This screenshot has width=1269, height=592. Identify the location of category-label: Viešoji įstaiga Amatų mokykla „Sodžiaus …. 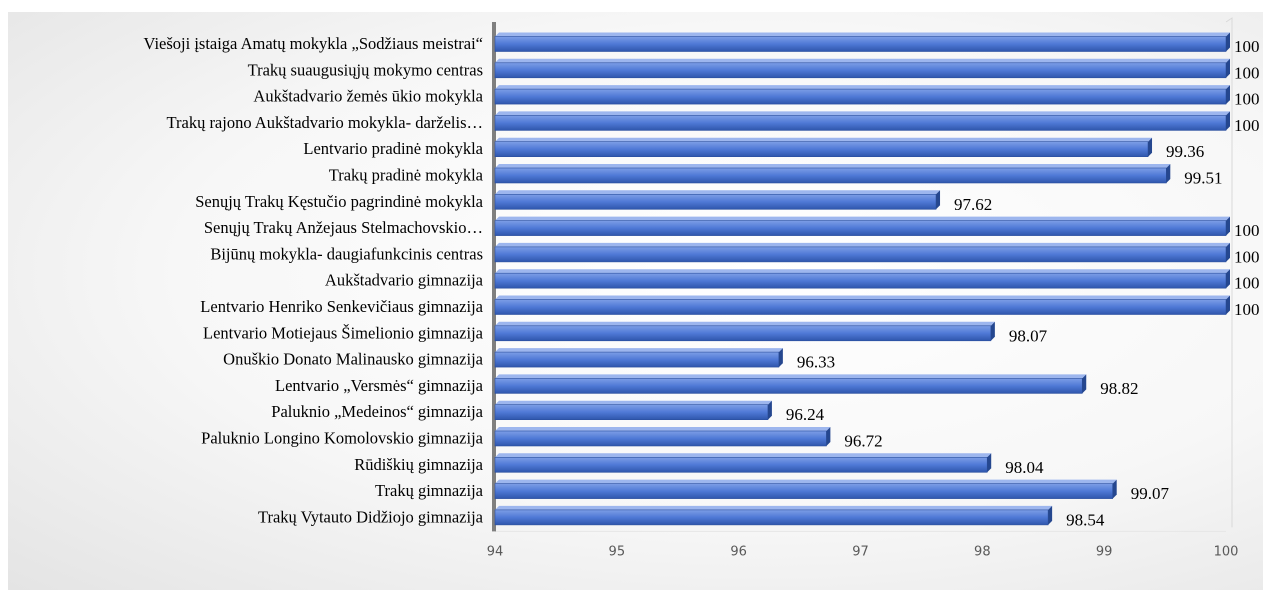
(313, 43).